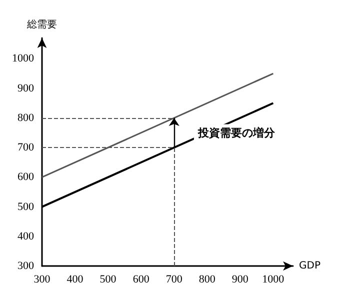  I want to click on y-axis-title: 総需要, so click(41, 24).